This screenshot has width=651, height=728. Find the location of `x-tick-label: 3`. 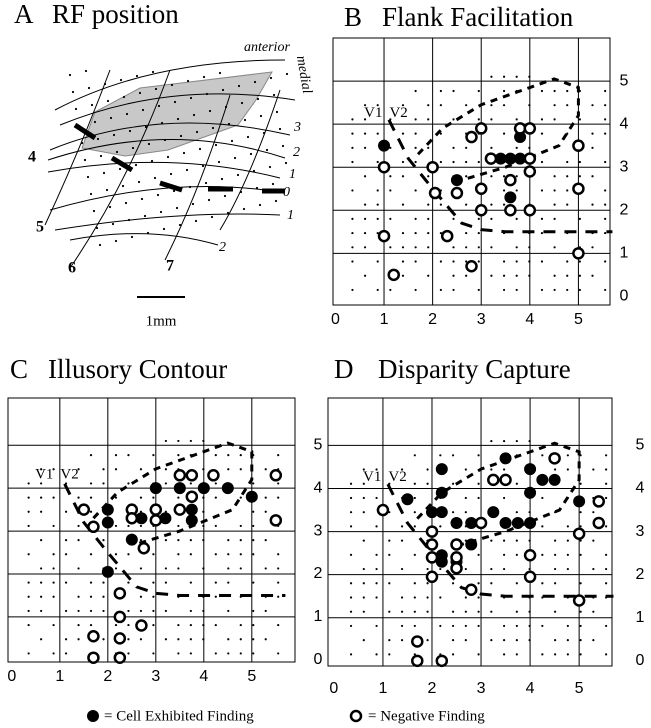

x-tick-label: 3 is located at coordinates (481, 319).